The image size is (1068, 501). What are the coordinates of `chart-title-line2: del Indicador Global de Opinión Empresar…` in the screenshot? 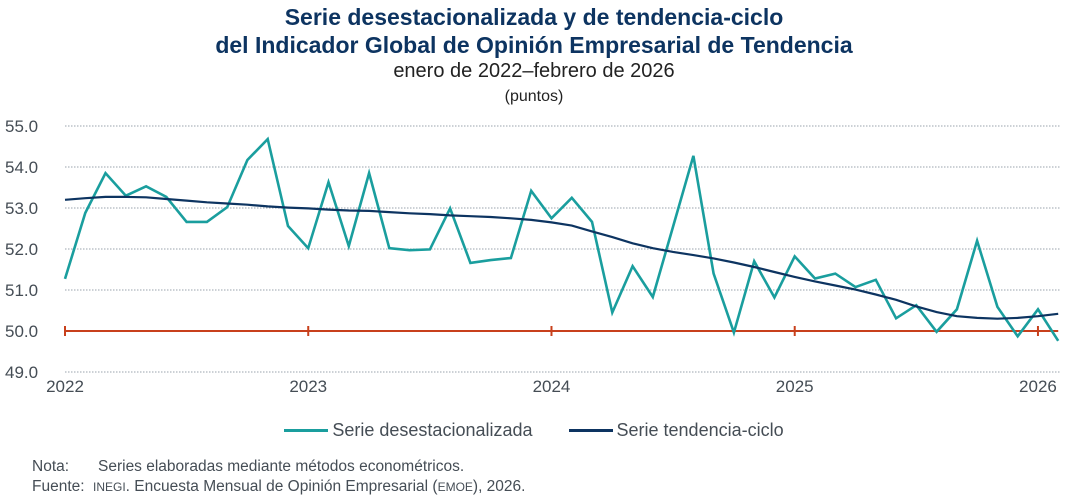 It's located at (534, 45).